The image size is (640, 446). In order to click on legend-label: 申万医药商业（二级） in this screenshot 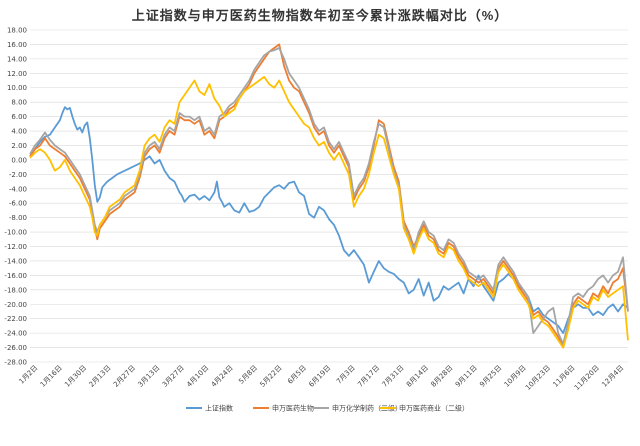, I will do `click(434, 408)`.